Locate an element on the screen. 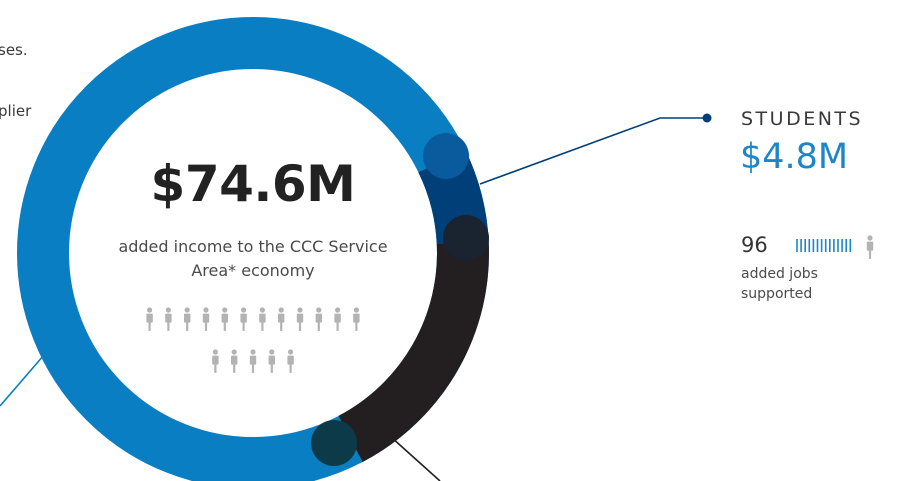 The image size is (906, 481). dark-leader-line is located at coordinates (410, 454).